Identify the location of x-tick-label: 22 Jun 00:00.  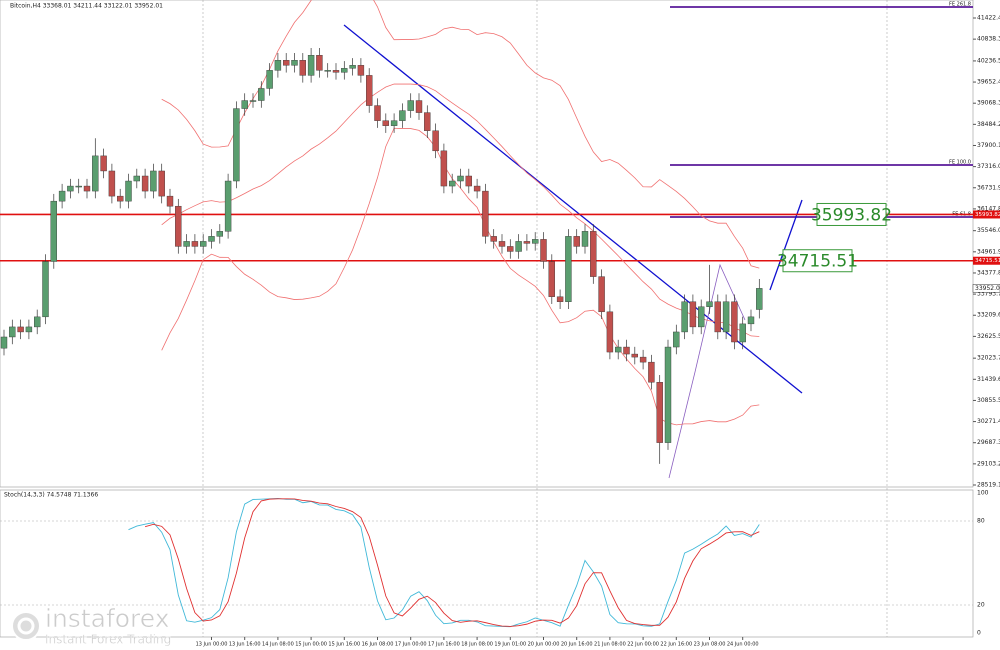
(643, 645).